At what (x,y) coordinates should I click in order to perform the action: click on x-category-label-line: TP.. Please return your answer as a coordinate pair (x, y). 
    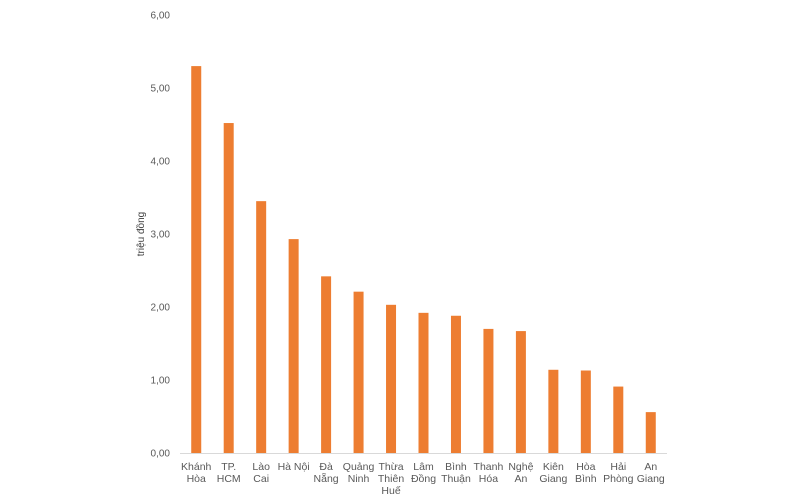
    Looking at the image, I should click on (228, 467).